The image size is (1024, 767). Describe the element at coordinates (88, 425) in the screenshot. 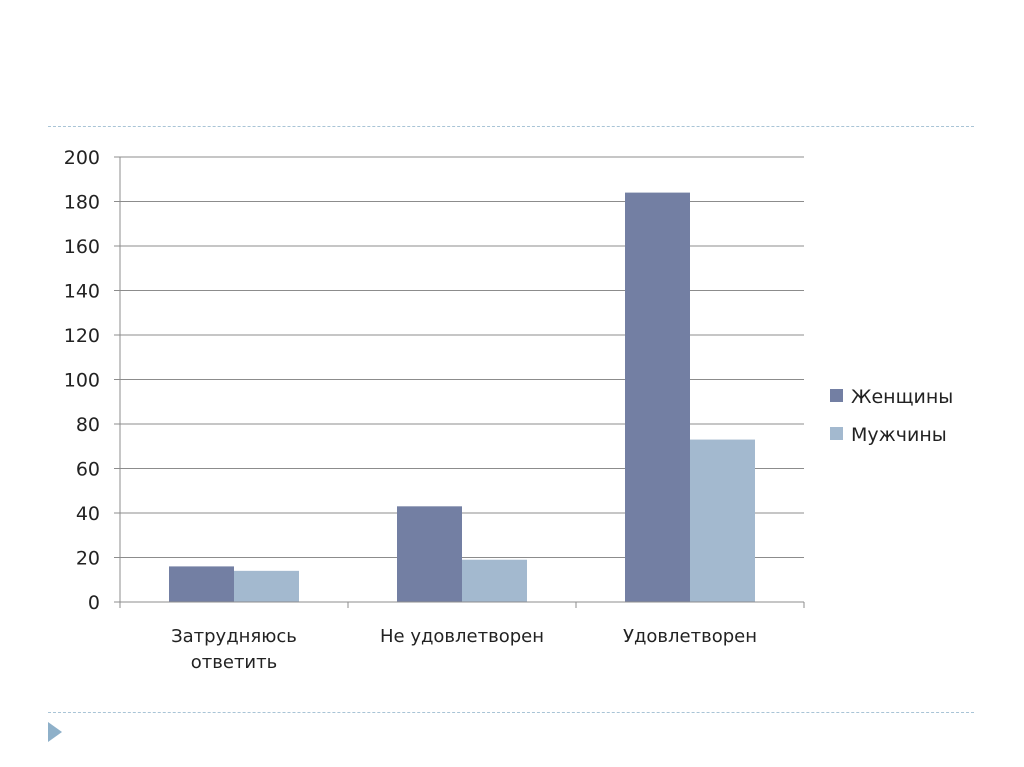

I see `y-tick-label: 80` at that location.